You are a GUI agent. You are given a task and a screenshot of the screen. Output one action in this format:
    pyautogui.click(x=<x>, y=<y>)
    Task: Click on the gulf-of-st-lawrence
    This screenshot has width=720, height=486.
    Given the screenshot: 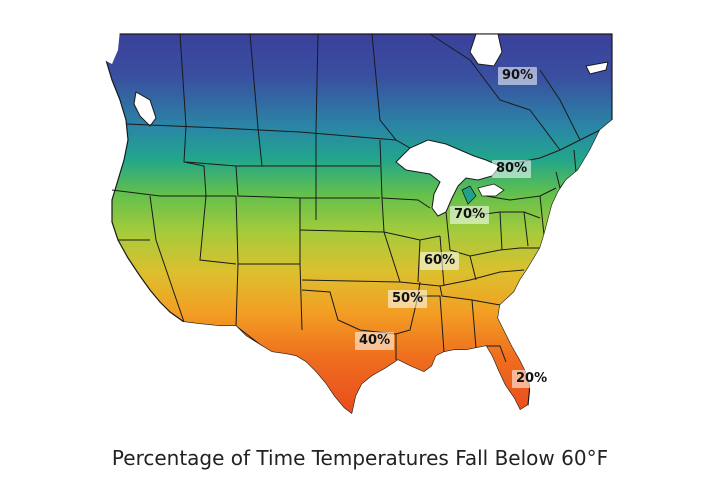 What is the action you would take?
    pyautogui.click(x=597, y=68)
    